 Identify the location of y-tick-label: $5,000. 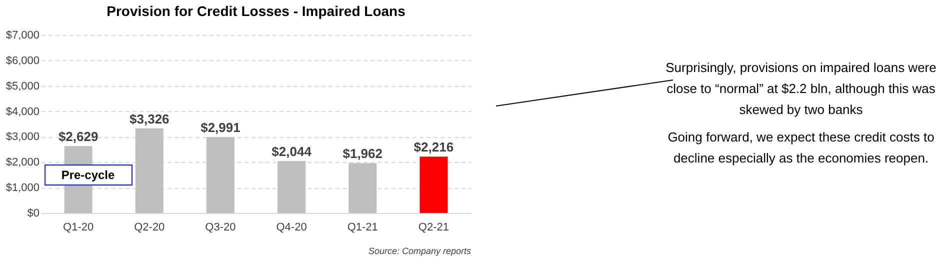
(23, 86).